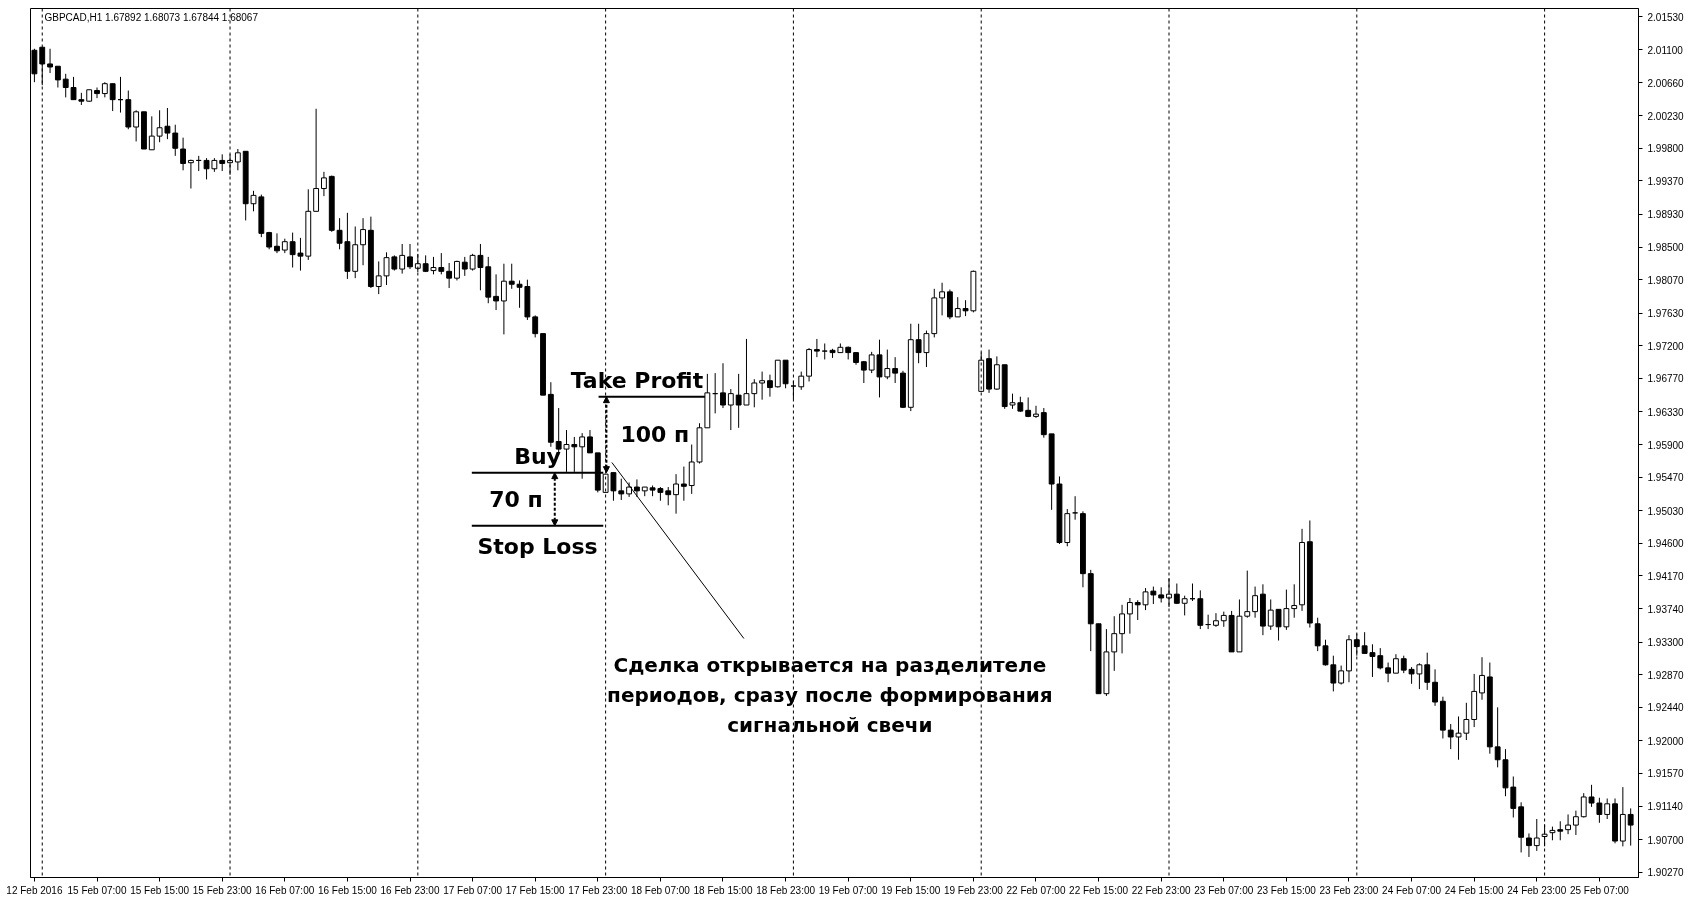  What do you see at coordinates (1666, 181) in the screenshot?
I see `y-tick-label: 1.99370` at bounding box center [1666, 181].